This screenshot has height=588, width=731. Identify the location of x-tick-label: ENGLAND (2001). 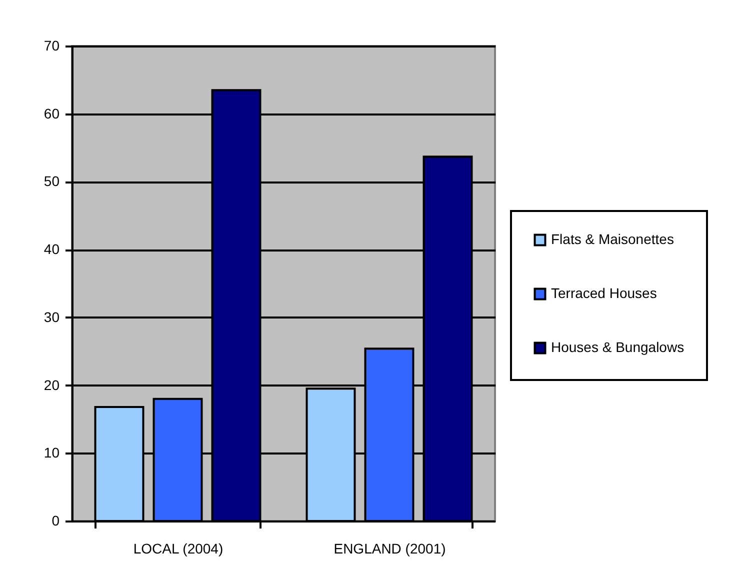
(390, 548).